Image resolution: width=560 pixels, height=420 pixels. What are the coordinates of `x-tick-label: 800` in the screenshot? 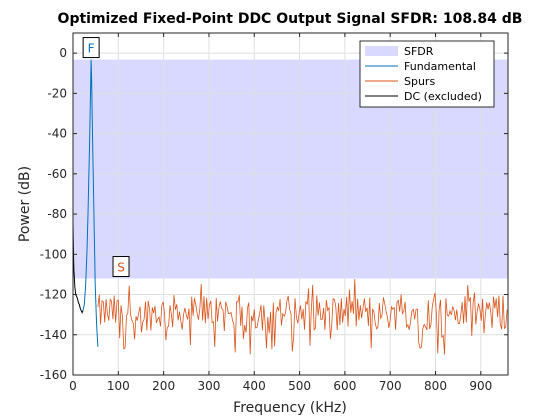 It's located at (435, 386).